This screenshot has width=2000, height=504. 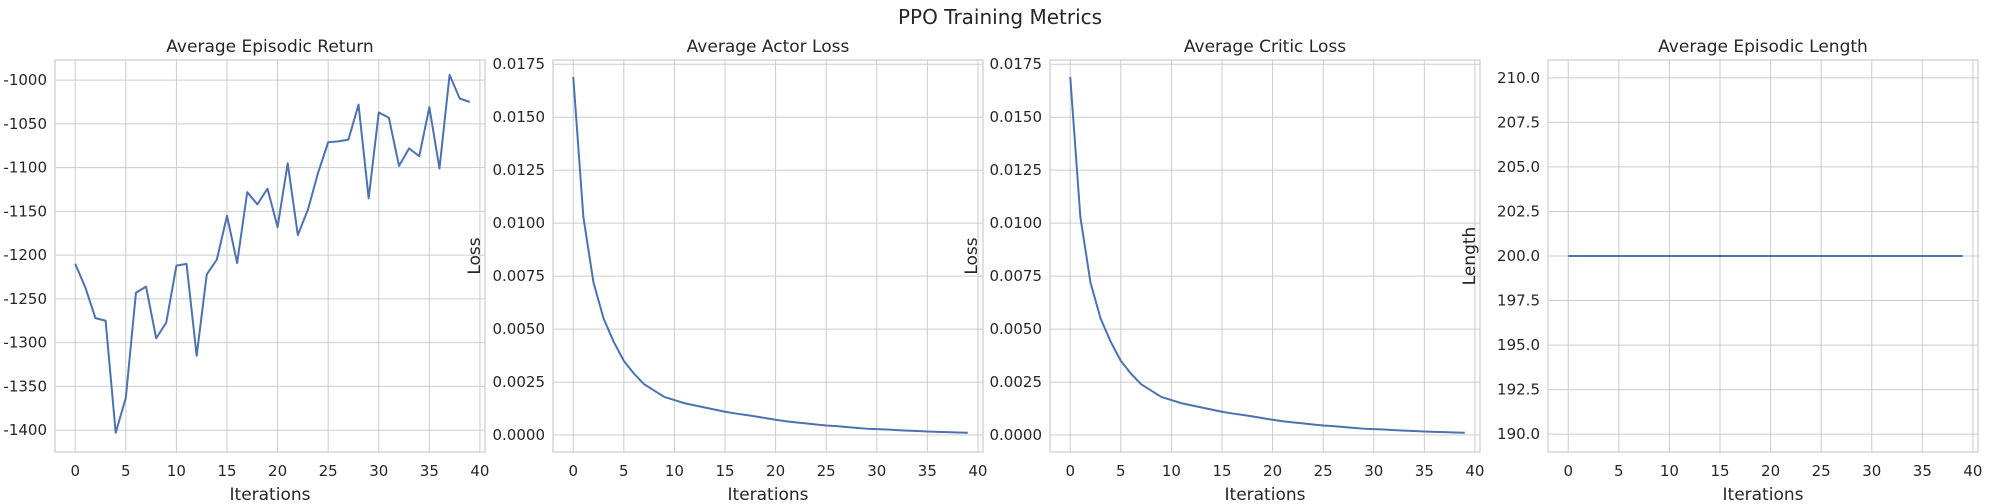 I want to click on y-tick-label: -1150, so click(x=25, y=211).